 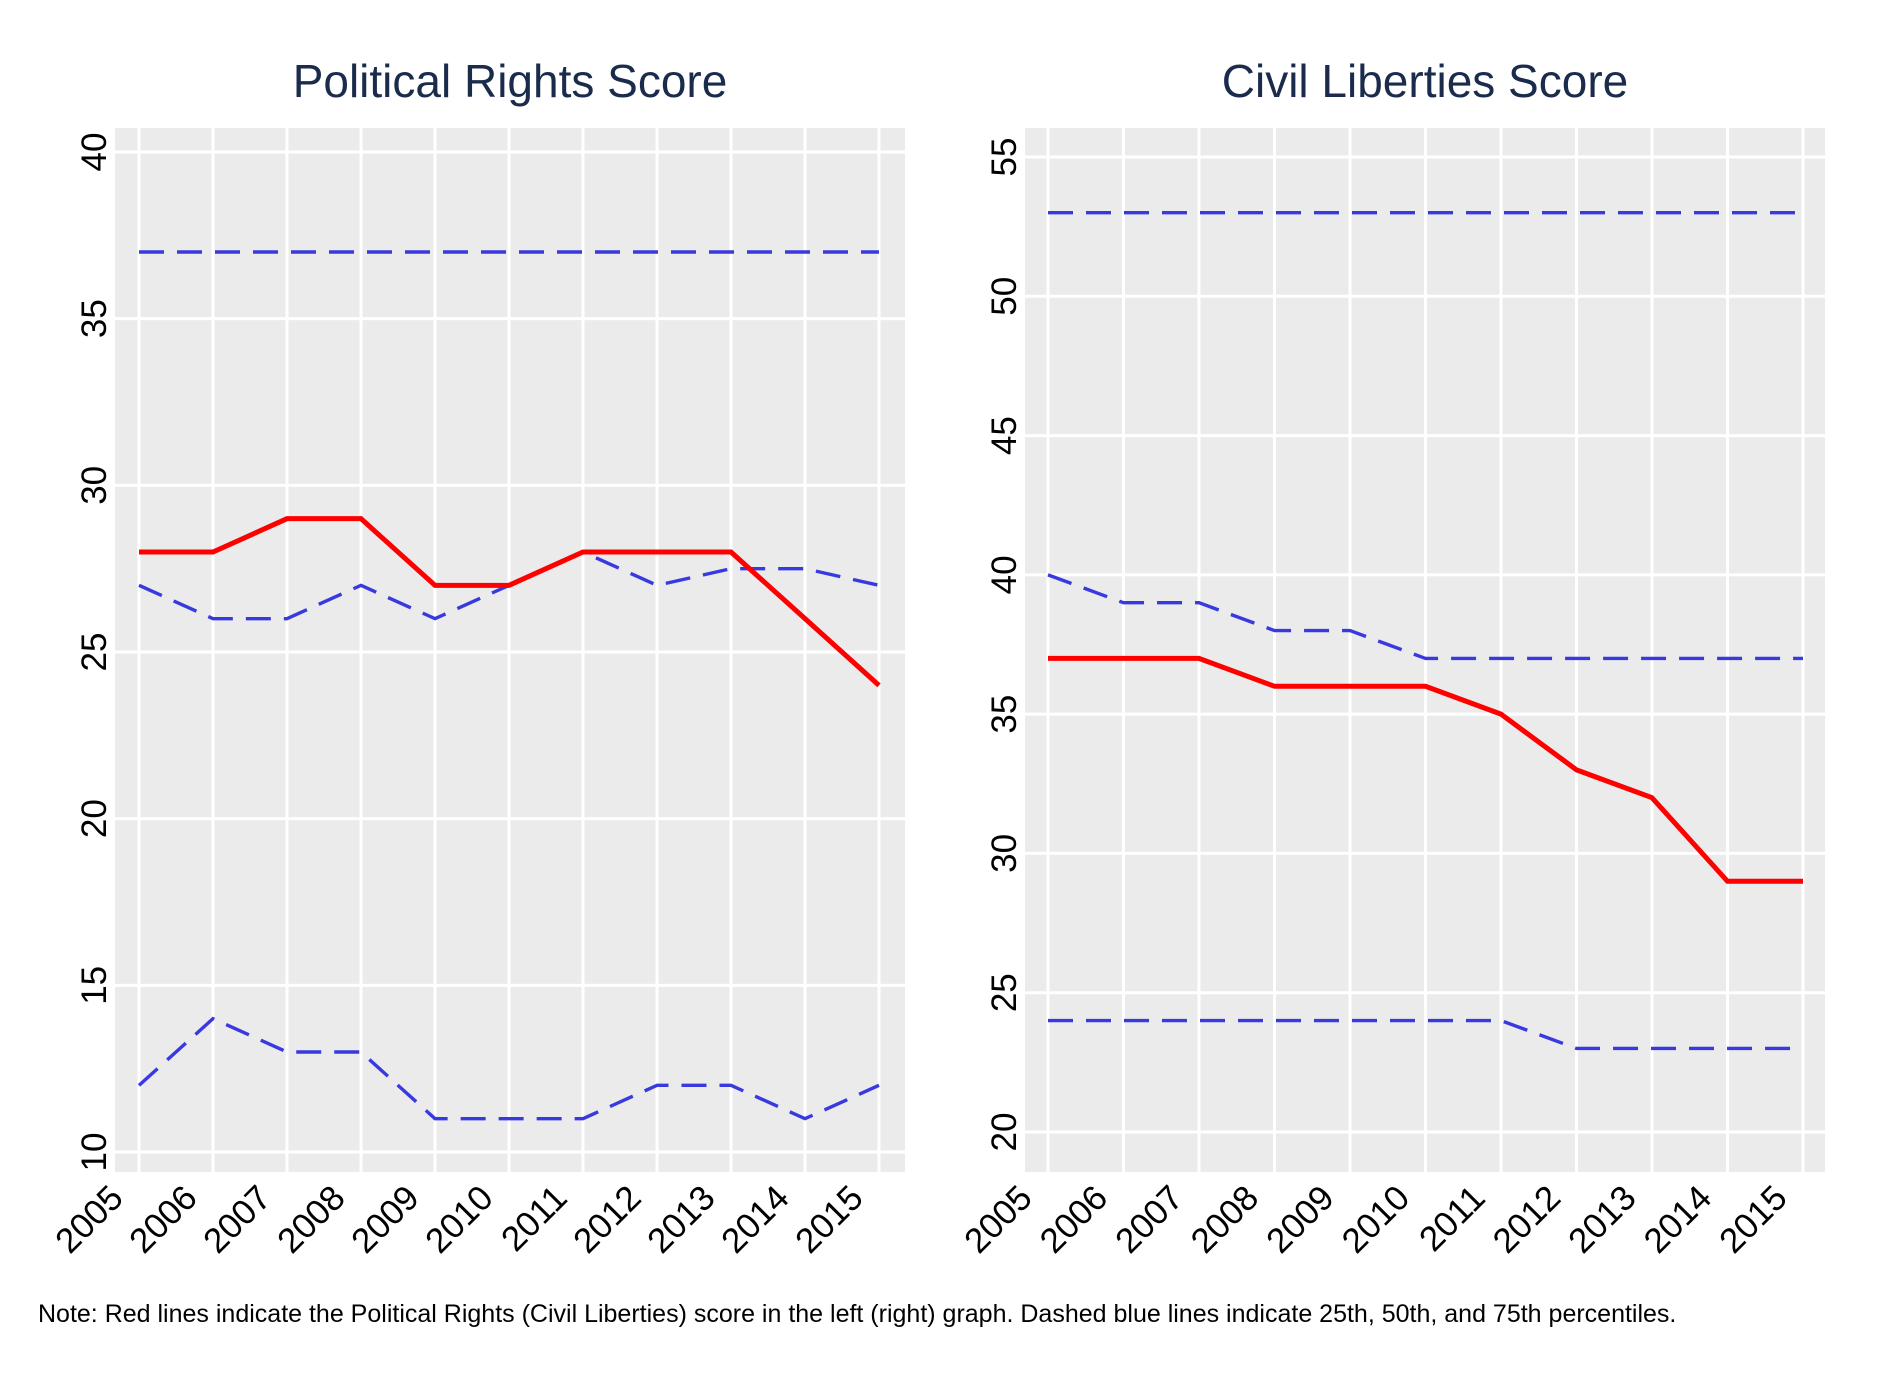 What do you see at coordinates (1425, 769) in the screenshot?
I see `series-civil-liberties-score` at bounding box center [1425, 769].